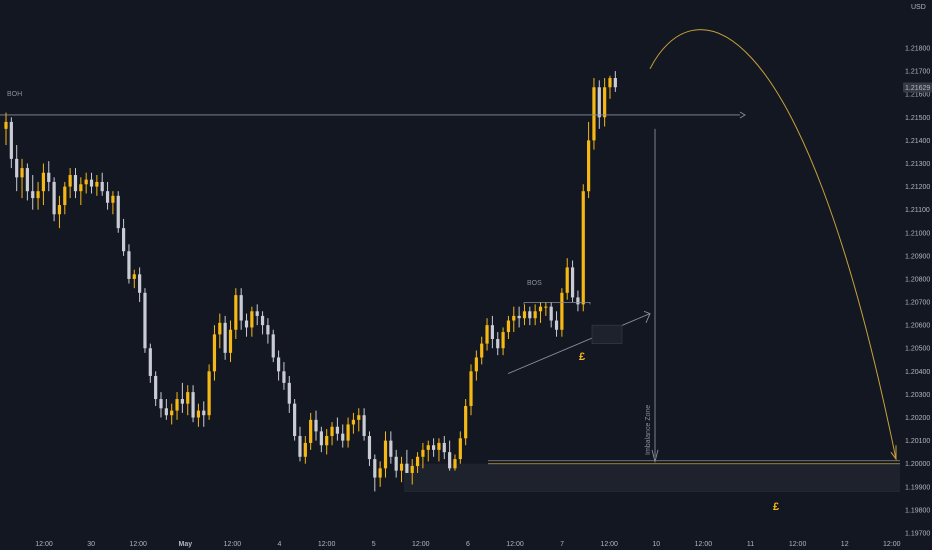 The height and width of the screenshot is (550, 932). What do you see at coordinates (647, 317) in the screenshot?
I see `trend-arrowhead` at bounding box center [647, 317].